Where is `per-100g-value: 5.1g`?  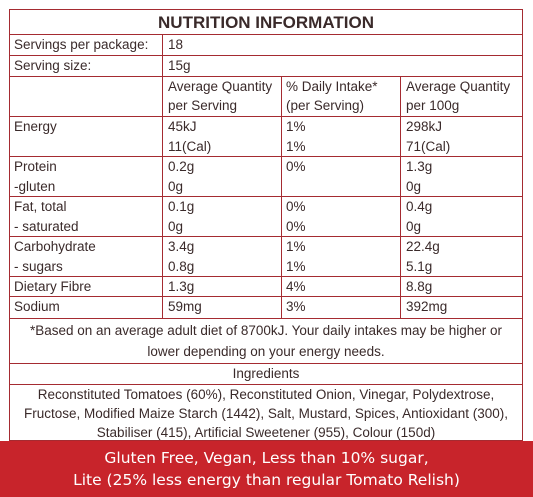 per-100g-value: 5.1g is located at coordinates (419, 266).